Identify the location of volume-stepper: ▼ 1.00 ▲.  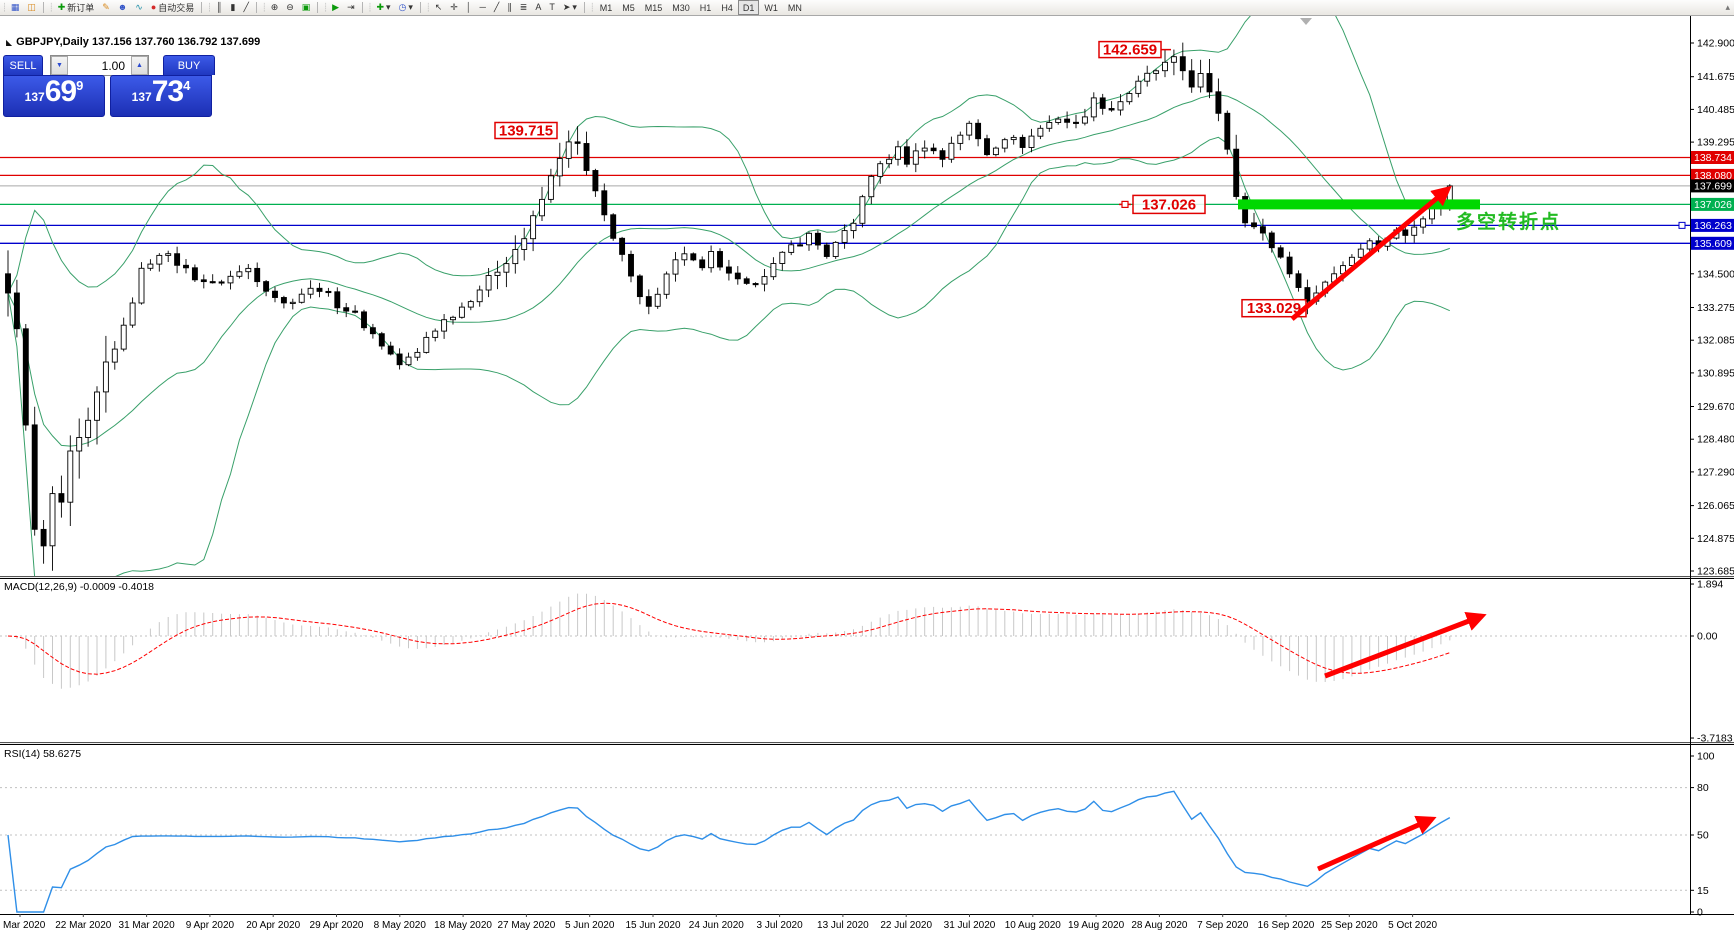
(99, 65).